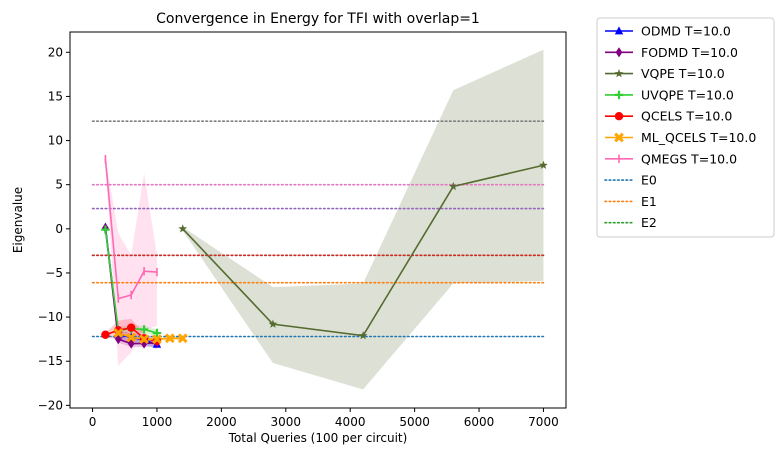  What do you see at coordinates (50, 361) in the screenshot?
I see `y-tick-label: −15` at bounding box center [50, 361].